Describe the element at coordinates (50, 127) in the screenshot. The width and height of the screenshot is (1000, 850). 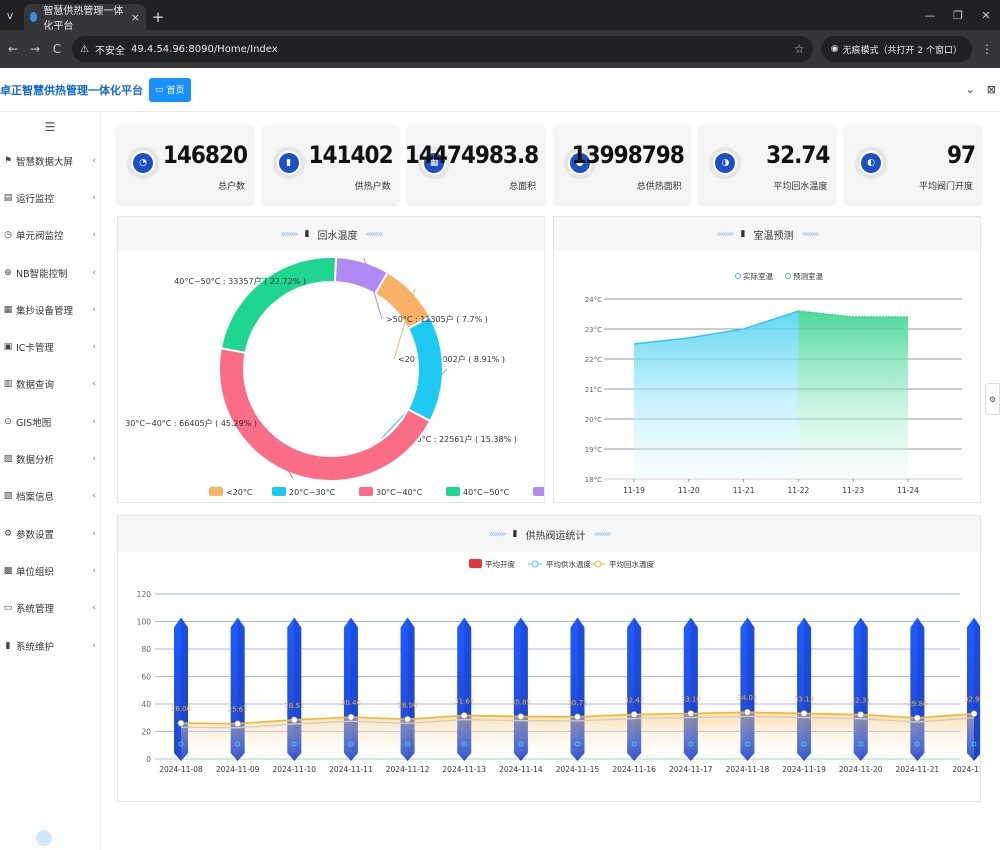
I see `menu-toggle-icon: ☰` at that location.